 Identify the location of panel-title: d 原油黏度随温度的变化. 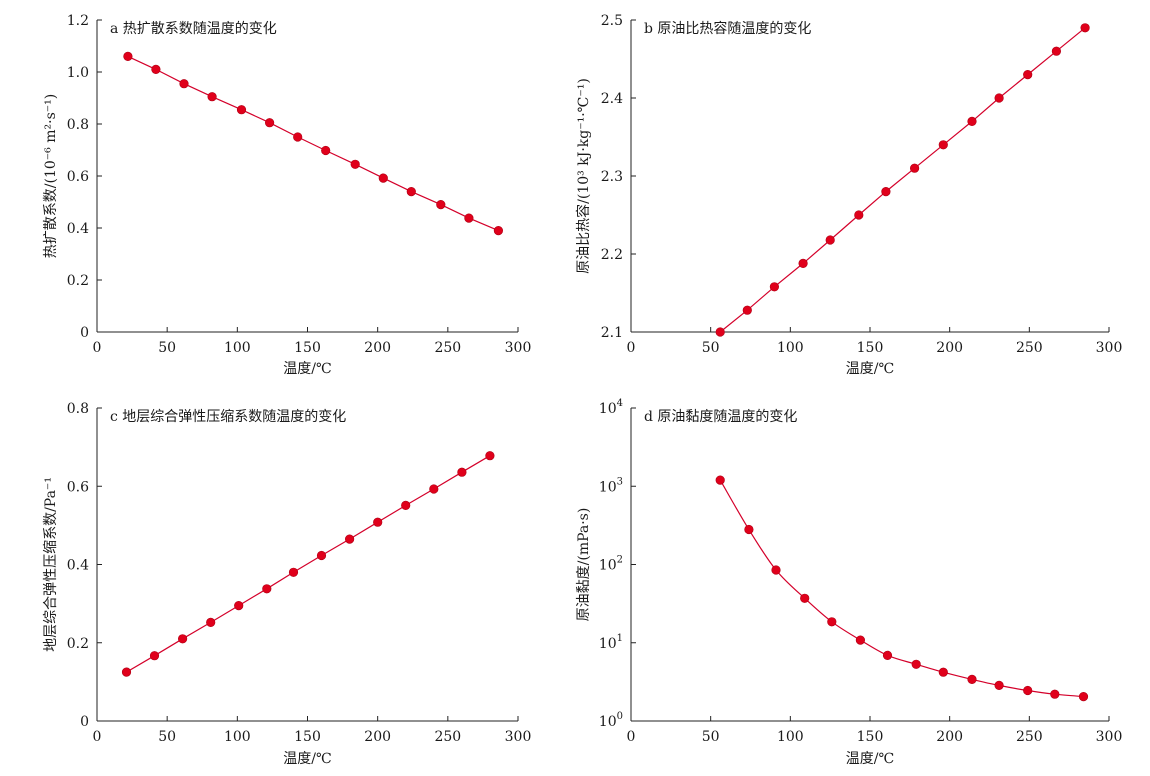
(720, 417).